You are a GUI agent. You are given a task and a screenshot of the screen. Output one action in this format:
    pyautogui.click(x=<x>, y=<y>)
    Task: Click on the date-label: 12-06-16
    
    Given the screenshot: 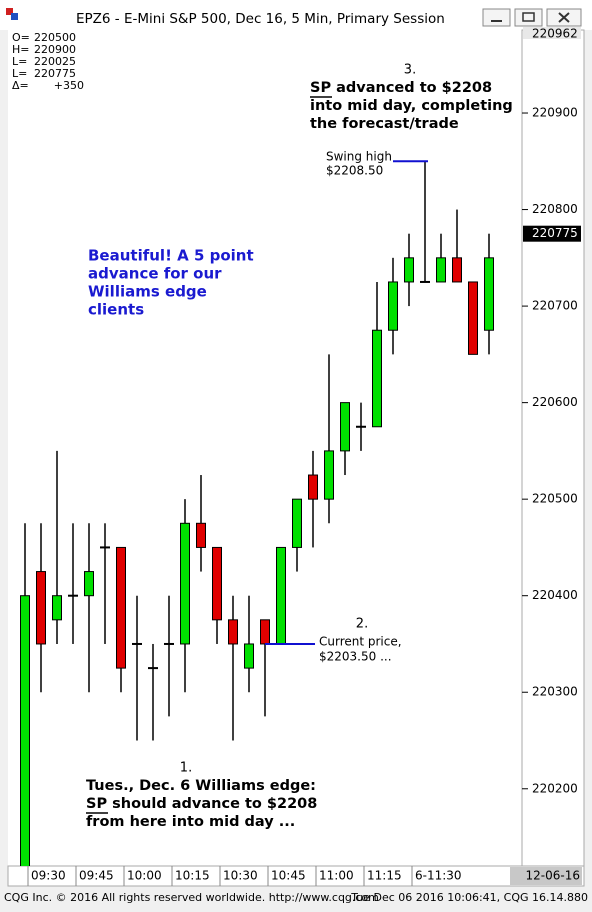 What is the action you would take?
    pyautogui.click(x=553, y=876)
    